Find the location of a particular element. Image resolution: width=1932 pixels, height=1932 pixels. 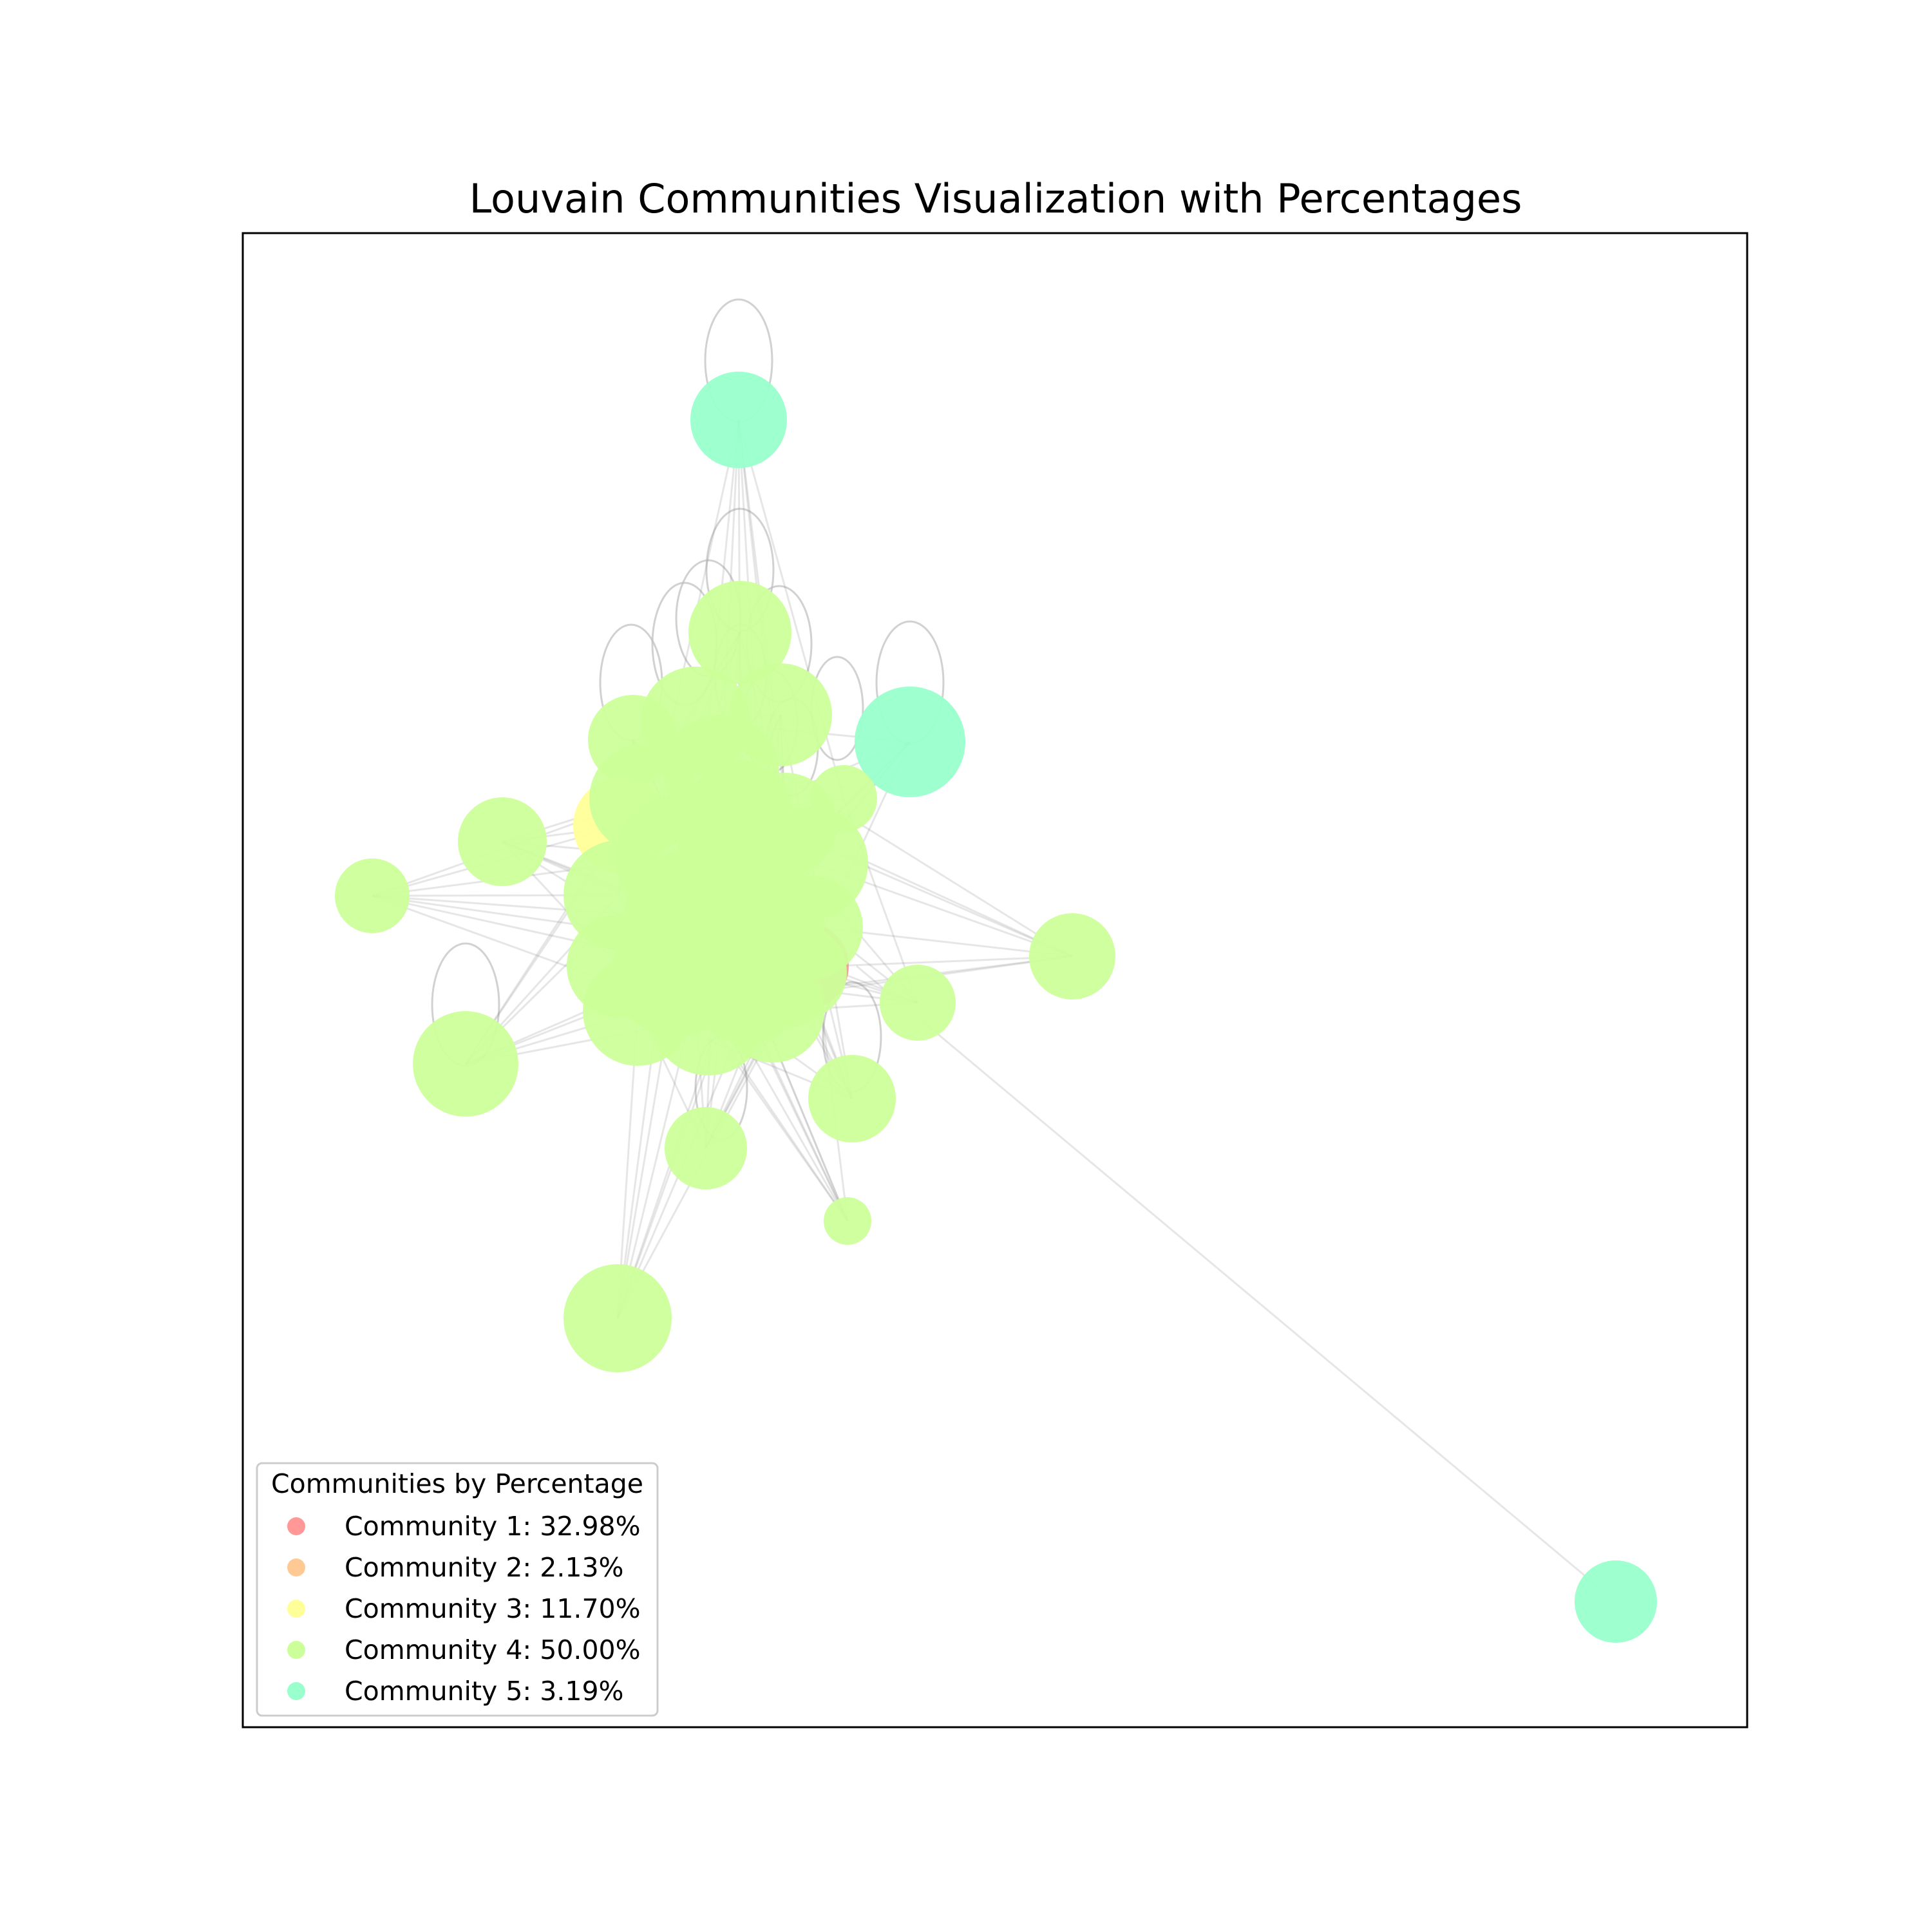

network-edge is located at coordinates (1236, 1284).